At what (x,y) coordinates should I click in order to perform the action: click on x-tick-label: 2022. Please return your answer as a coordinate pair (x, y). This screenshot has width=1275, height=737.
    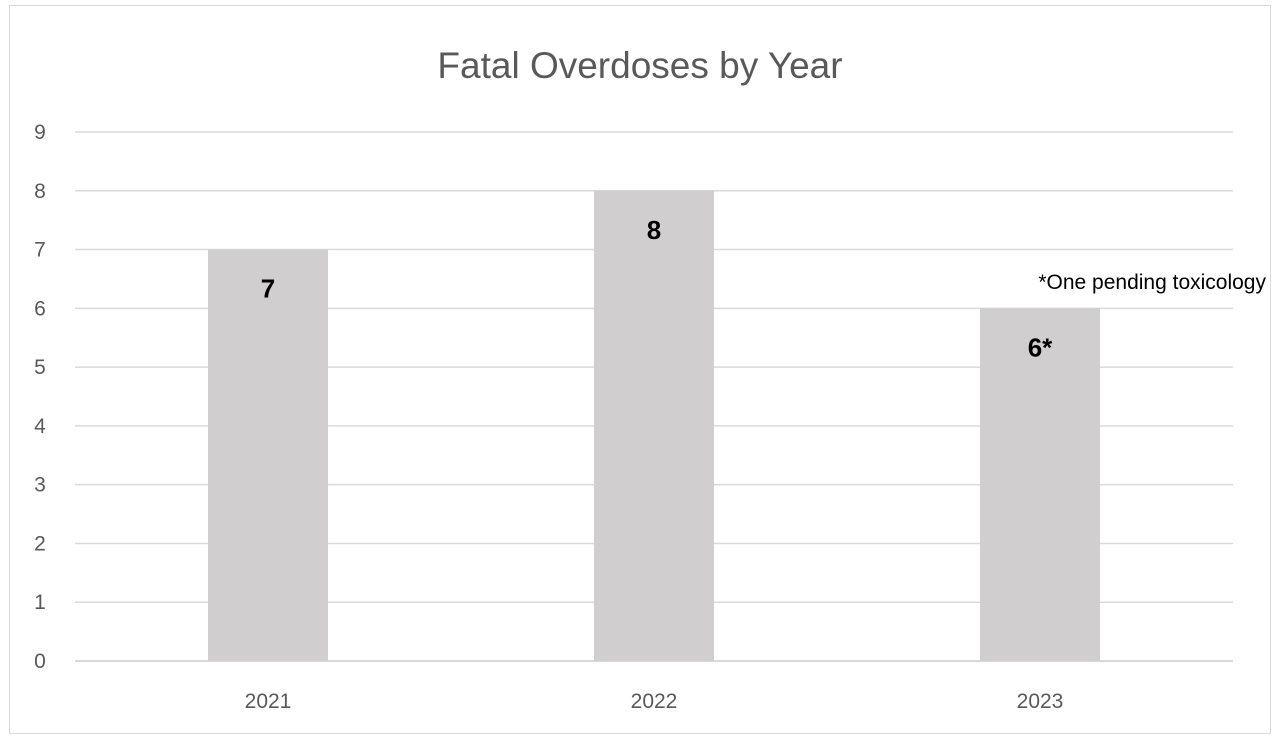
    Looking at the image, I should click on (654, 701).